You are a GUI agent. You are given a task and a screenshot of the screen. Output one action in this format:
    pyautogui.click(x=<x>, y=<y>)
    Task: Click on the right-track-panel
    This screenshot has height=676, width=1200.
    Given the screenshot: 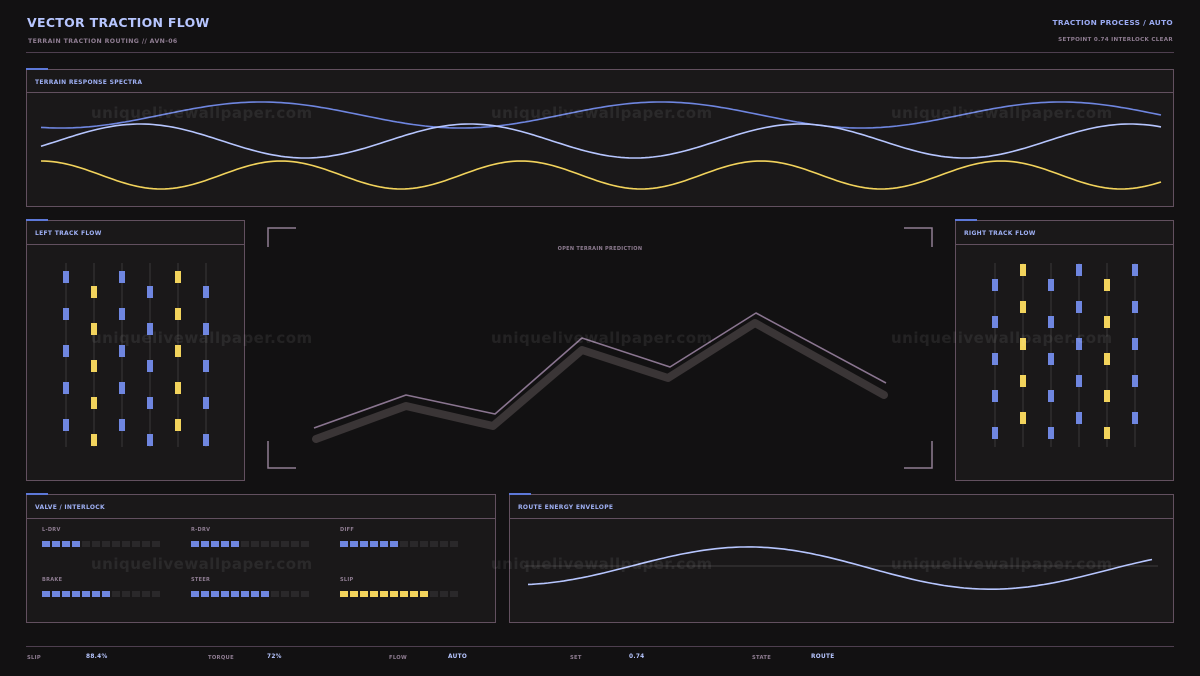 What is the action you would take?
    pyautogui.click(x=1064, y=350)
    